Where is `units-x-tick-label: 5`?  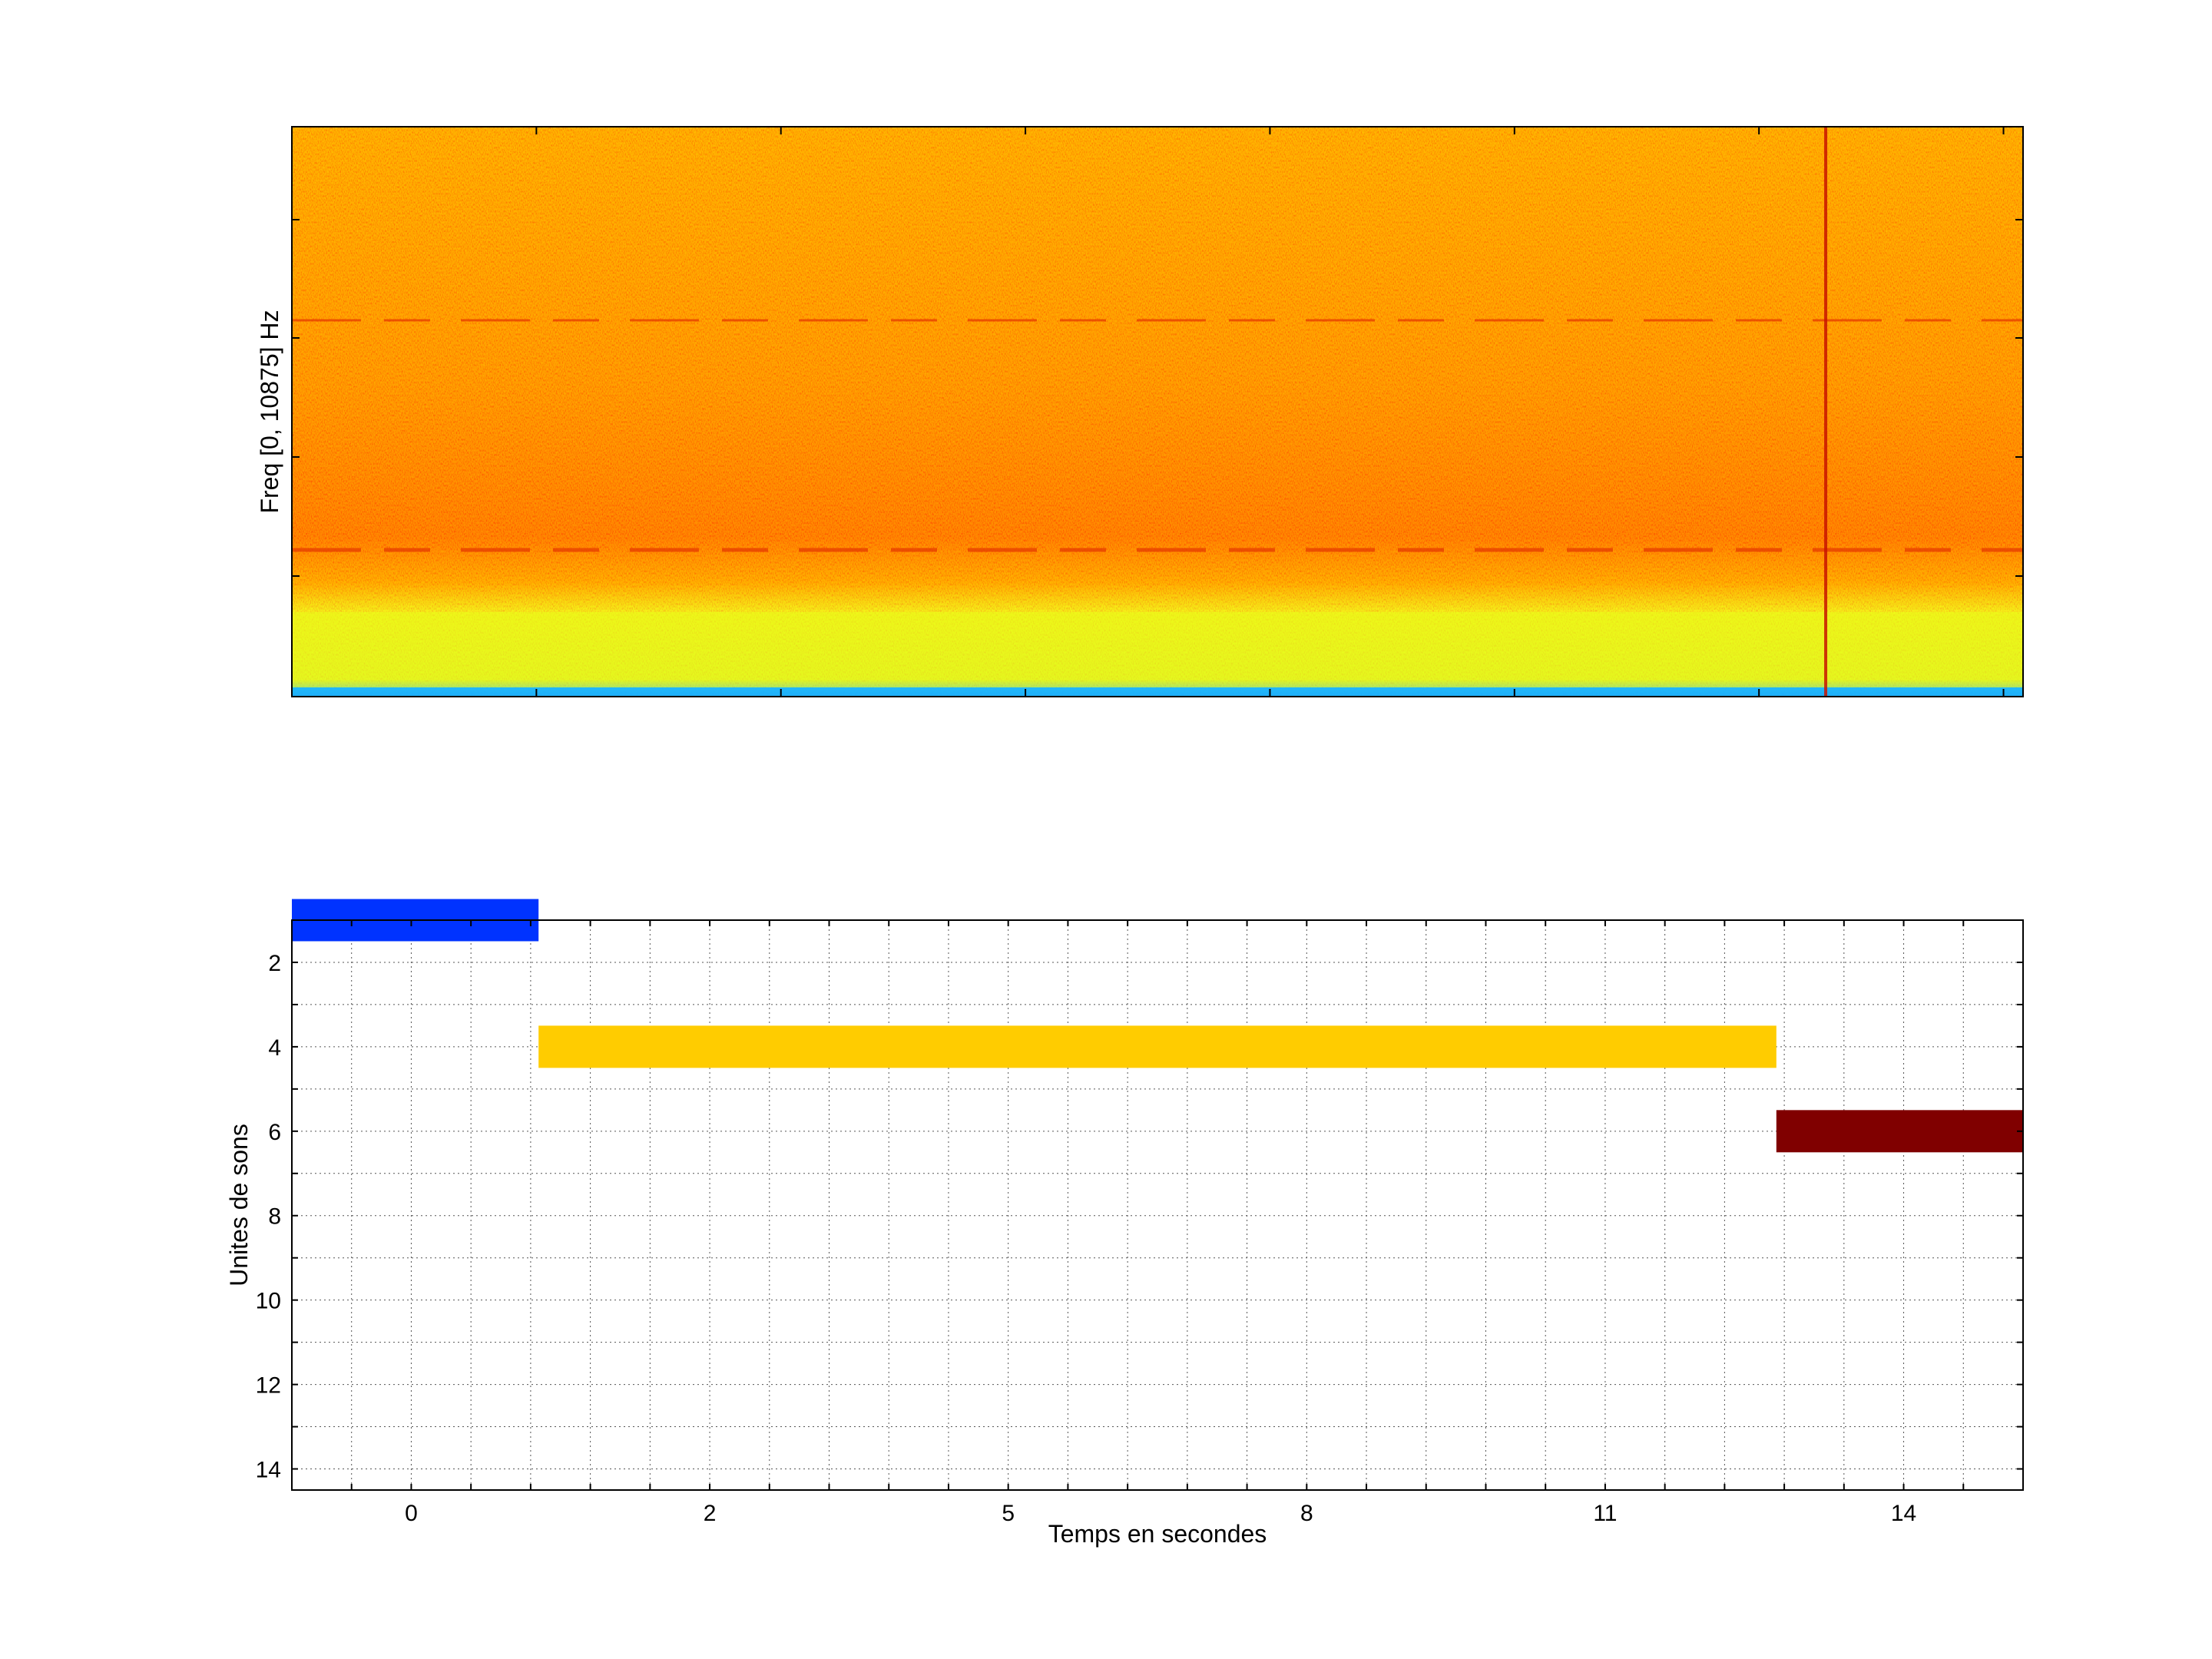
units-x-tick-label: 5 is located at coordinates (1009, 1514).